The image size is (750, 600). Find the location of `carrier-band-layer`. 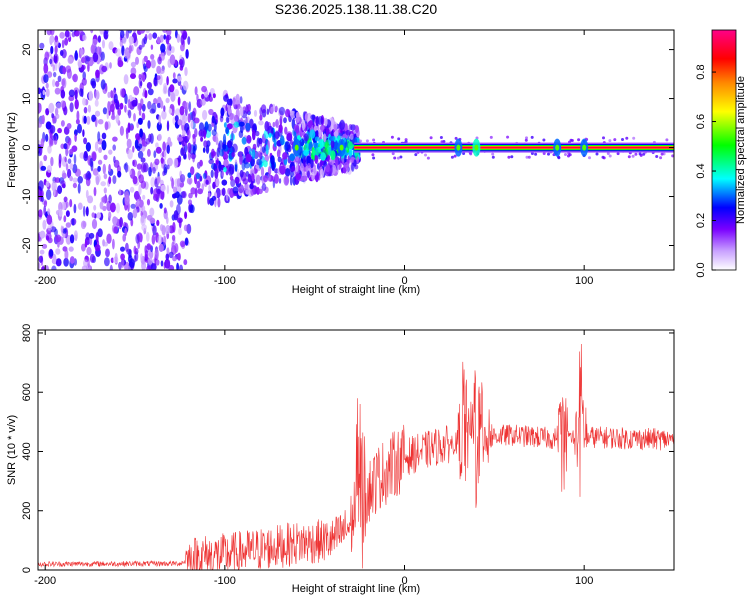

carrier-band-layer is located at coordinates (514, 147).